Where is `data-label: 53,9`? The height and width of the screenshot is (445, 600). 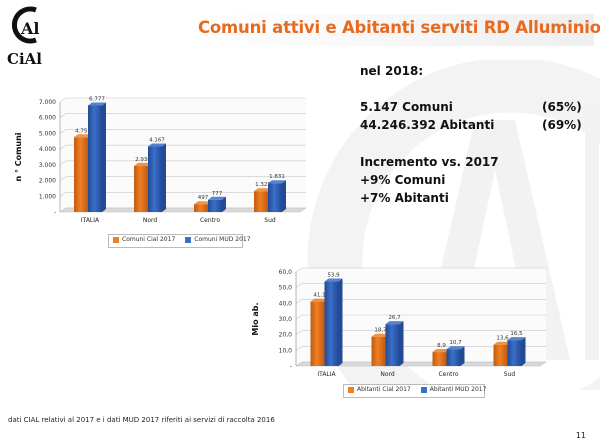
data-label: 53,9 is located at coordinates (333, 276).